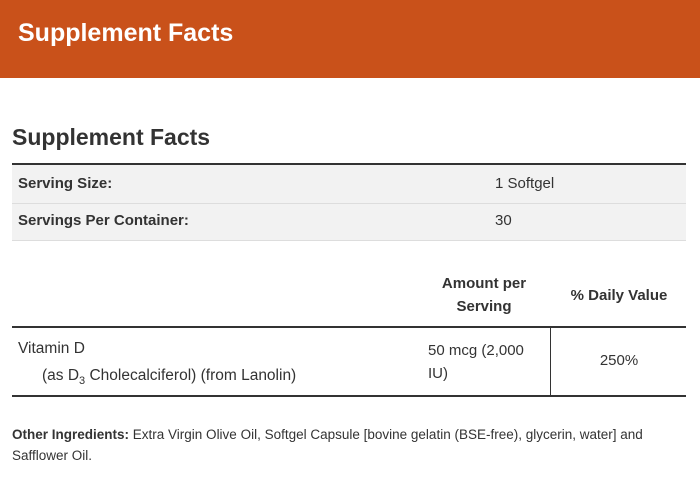 This screenshot has height=478, width=700. What do you see at coordinates (550, 361) in the screenshot?
I see `column-divider` at bounding box center [550, 361].